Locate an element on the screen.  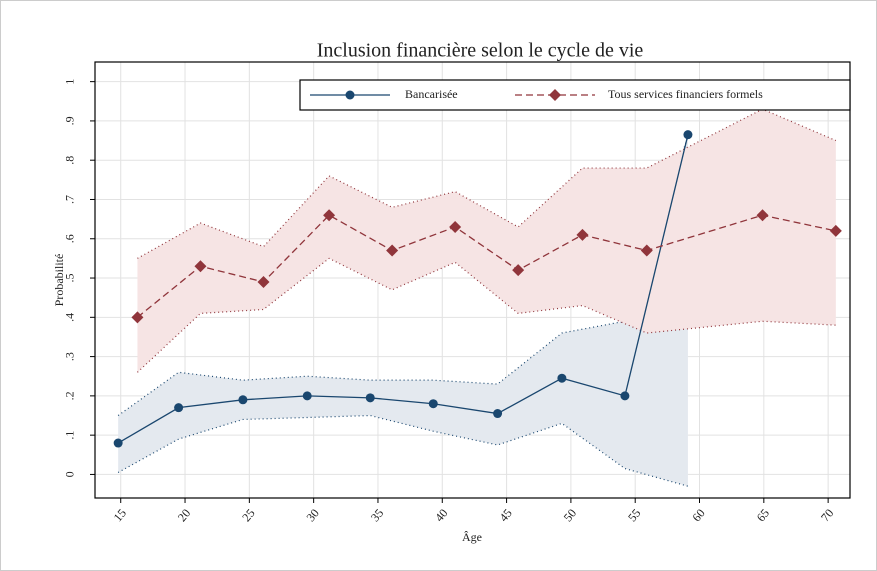
y-tick-label: 1 is located at coordinates (70, 82).